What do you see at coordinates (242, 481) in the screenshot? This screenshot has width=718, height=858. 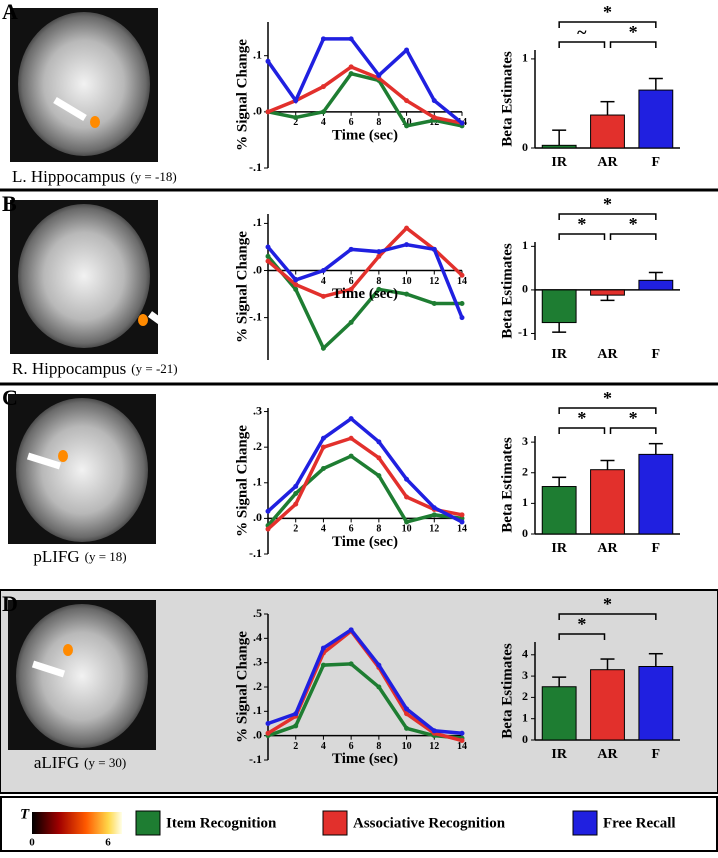 I see `y-axis-label: % Signal Change` at bounding box center [242, 481].